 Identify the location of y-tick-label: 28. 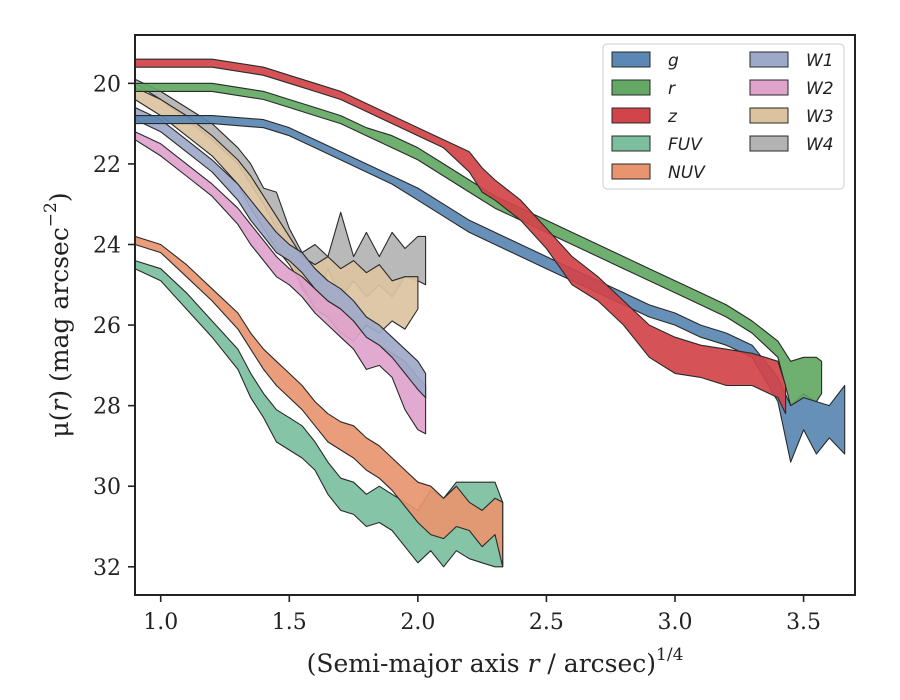
(107, 407).